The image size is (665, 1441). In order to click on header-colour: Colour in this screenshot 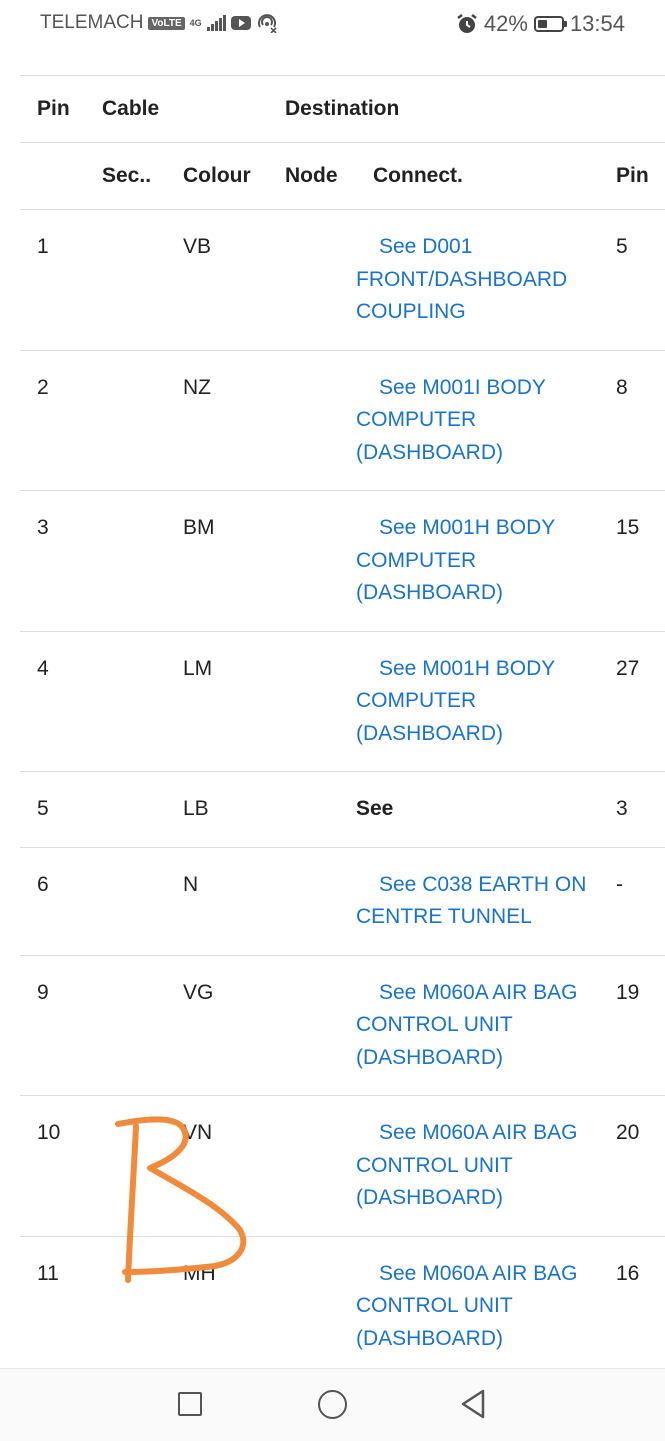, I will do `click(217, 175)`.